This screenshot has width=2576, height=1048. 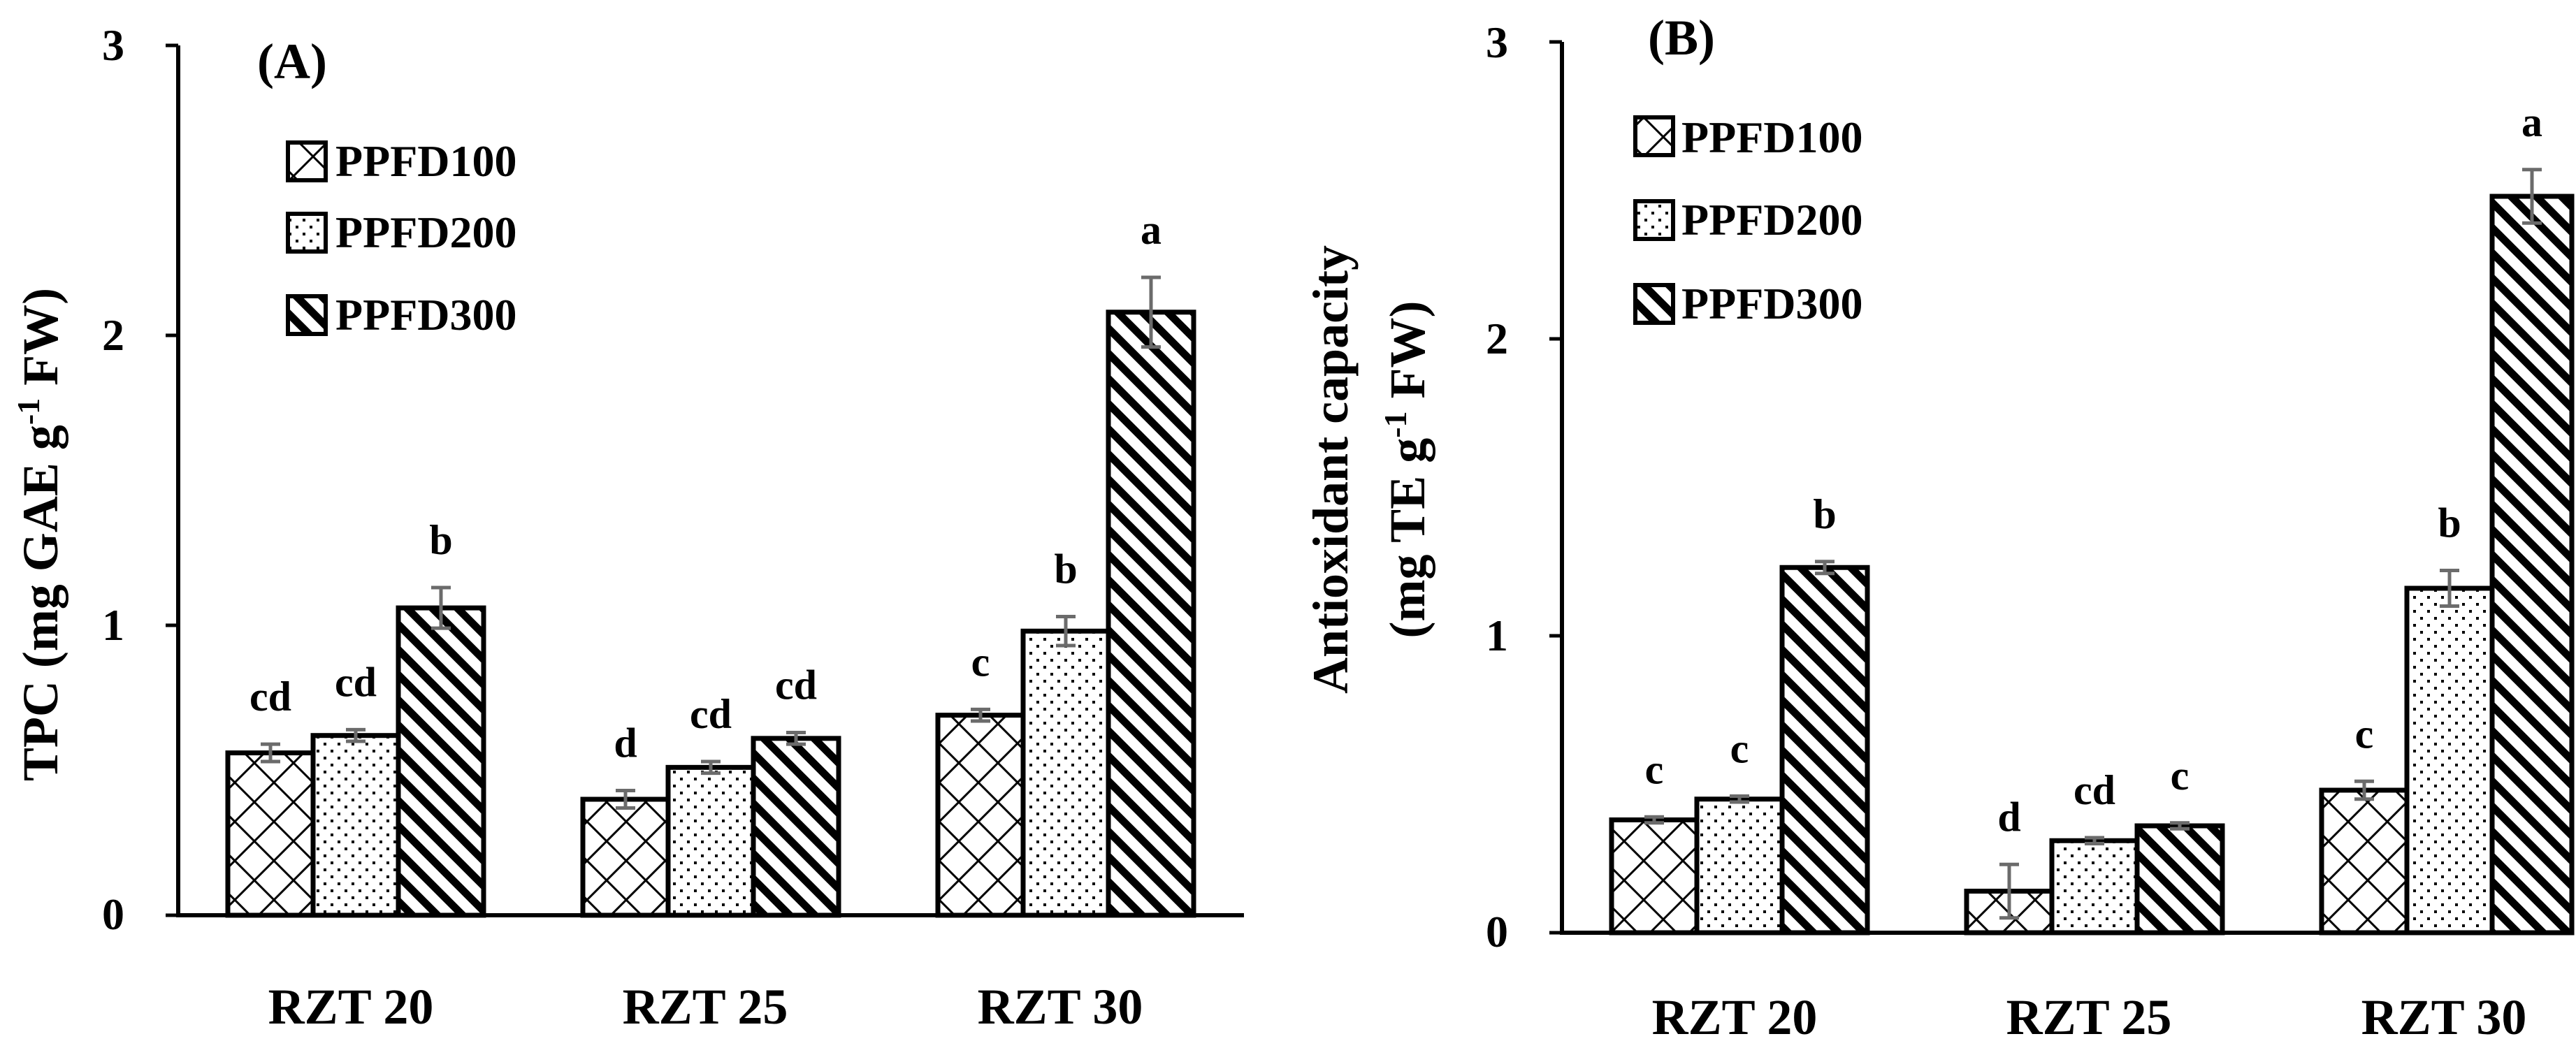 I want to click on panel-a-y-title-sup: -1, so click(x=28, y=411).